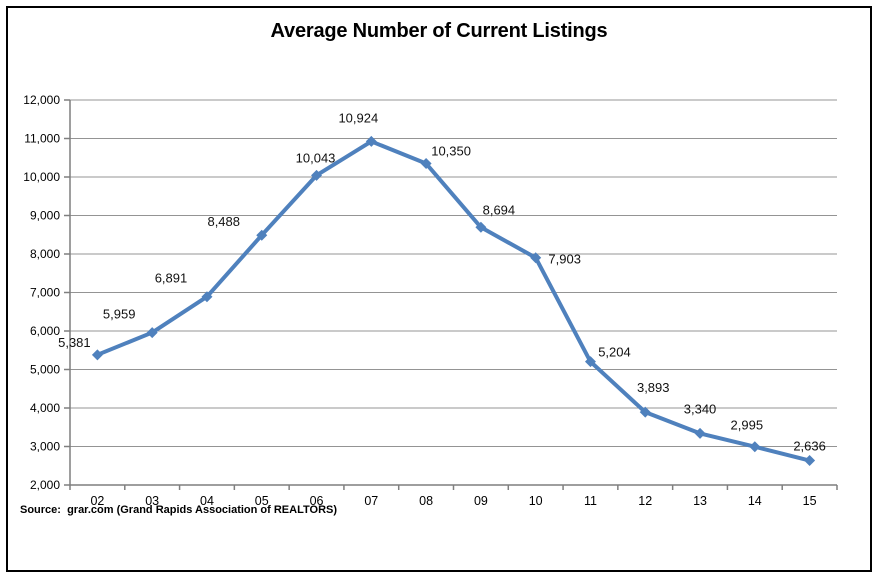 This screenshot has width=883, height=583. Describe the element at coordinates (653, 387) in the screenshot. I see `data-label: 3,893` at that location.